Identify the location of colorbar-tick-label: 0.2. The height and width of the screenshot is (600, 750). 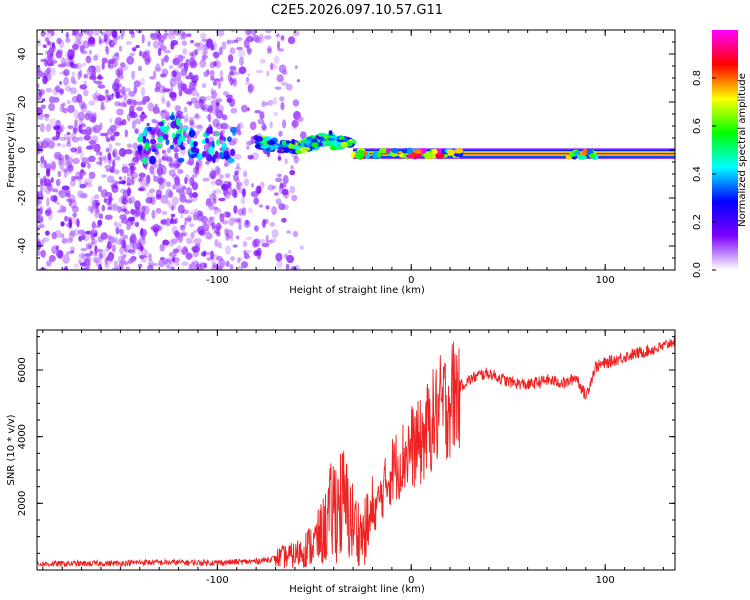
(697, 222).